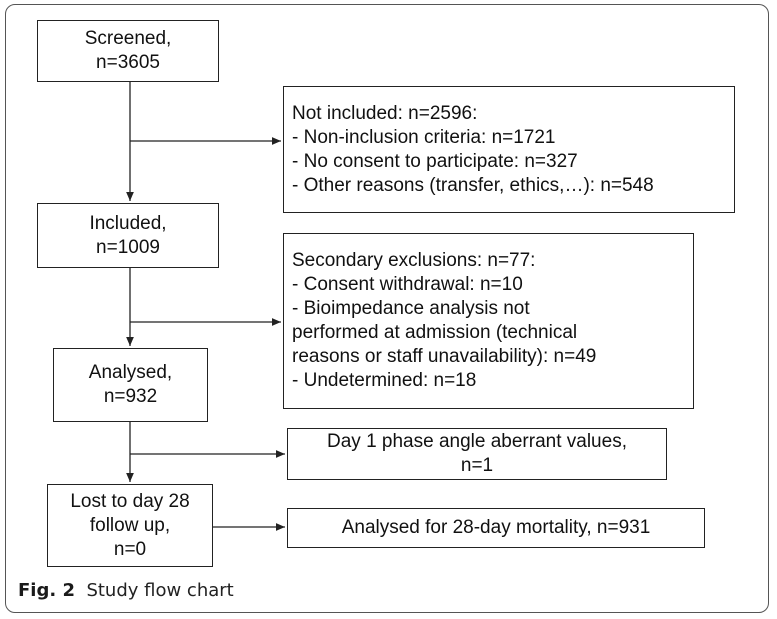  I want to click on box-line: - Consent withdrawal: n=10, so click(407, 284).